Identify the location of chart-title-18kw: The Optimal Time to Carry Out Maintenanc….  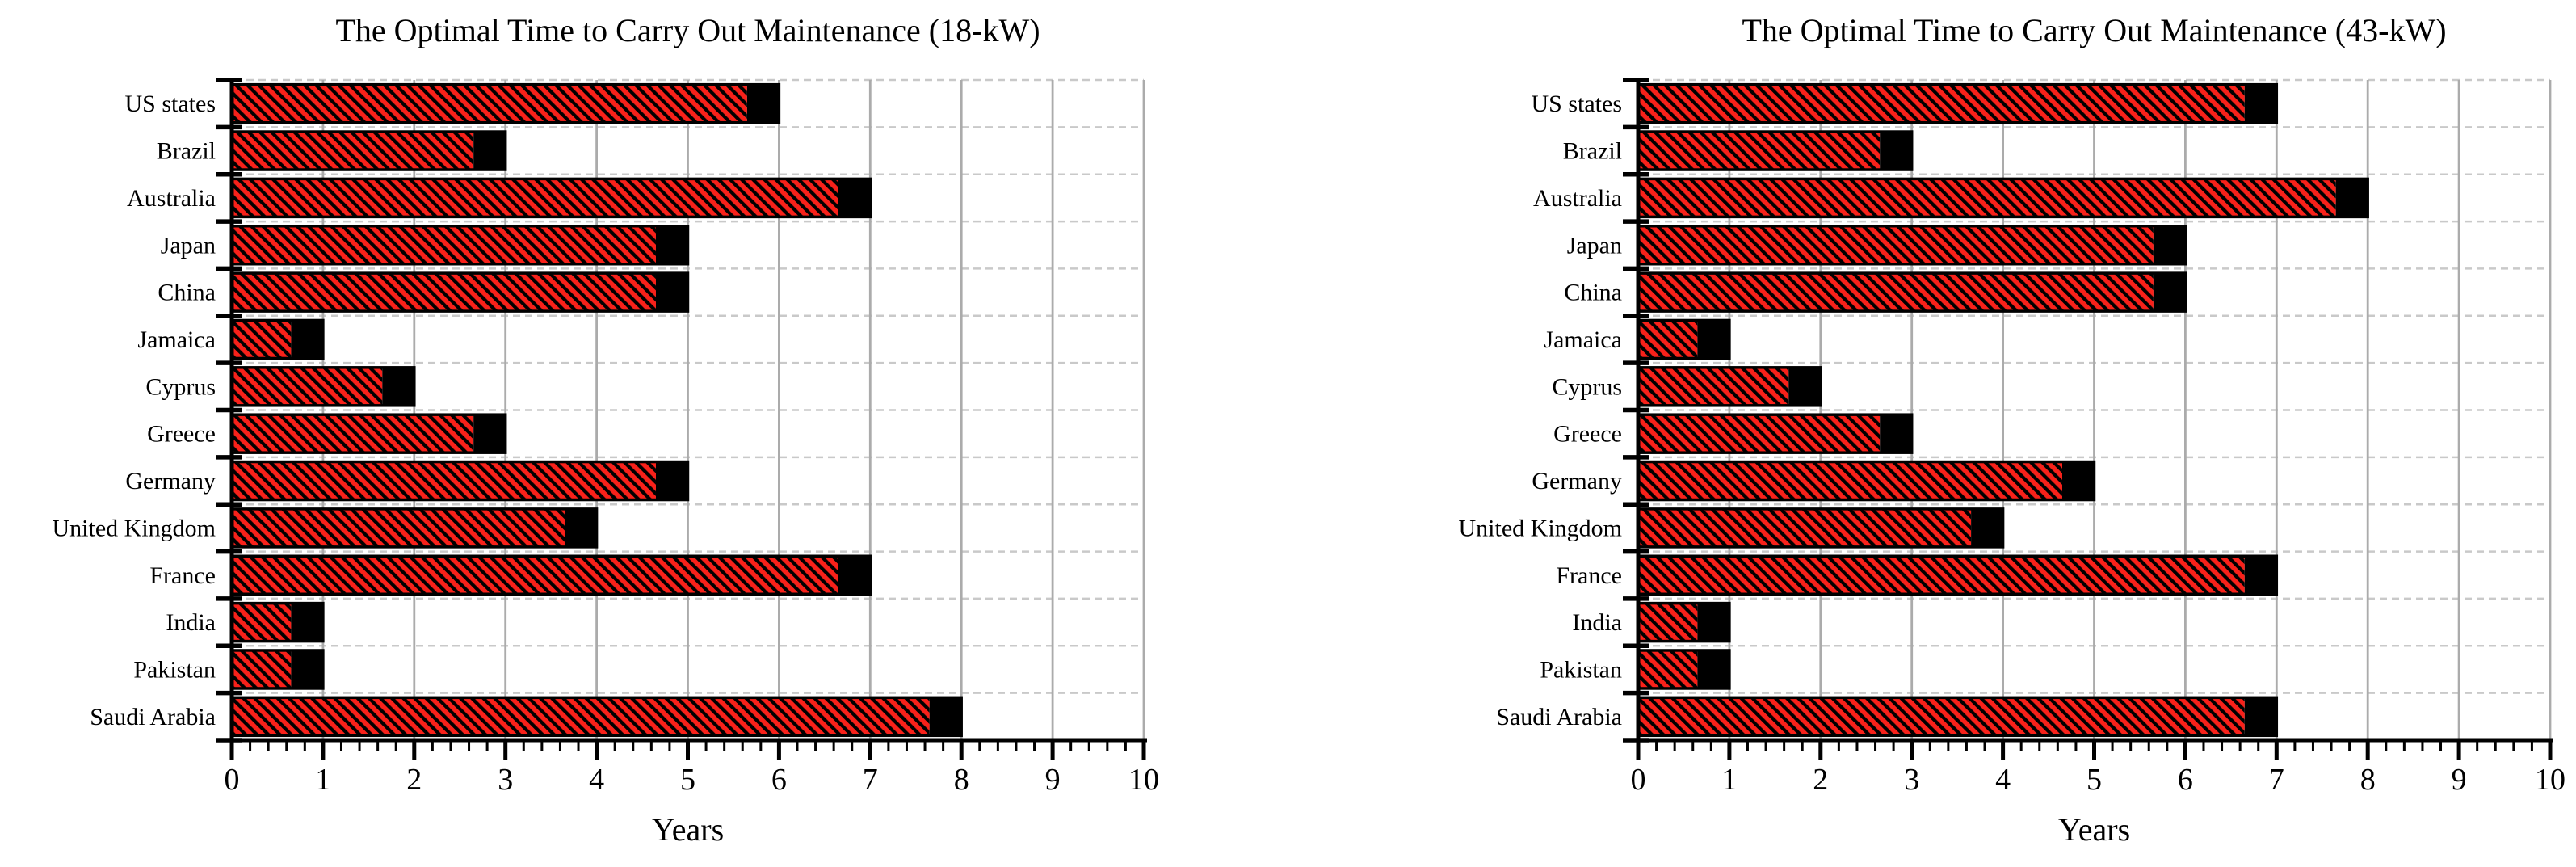
(687, 30).